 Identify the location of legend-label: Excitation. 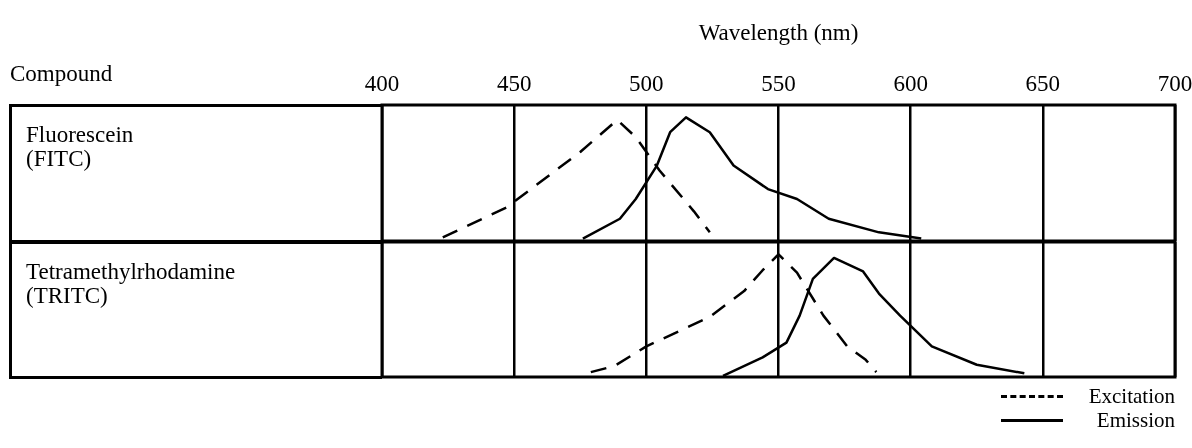
(1131, 396).